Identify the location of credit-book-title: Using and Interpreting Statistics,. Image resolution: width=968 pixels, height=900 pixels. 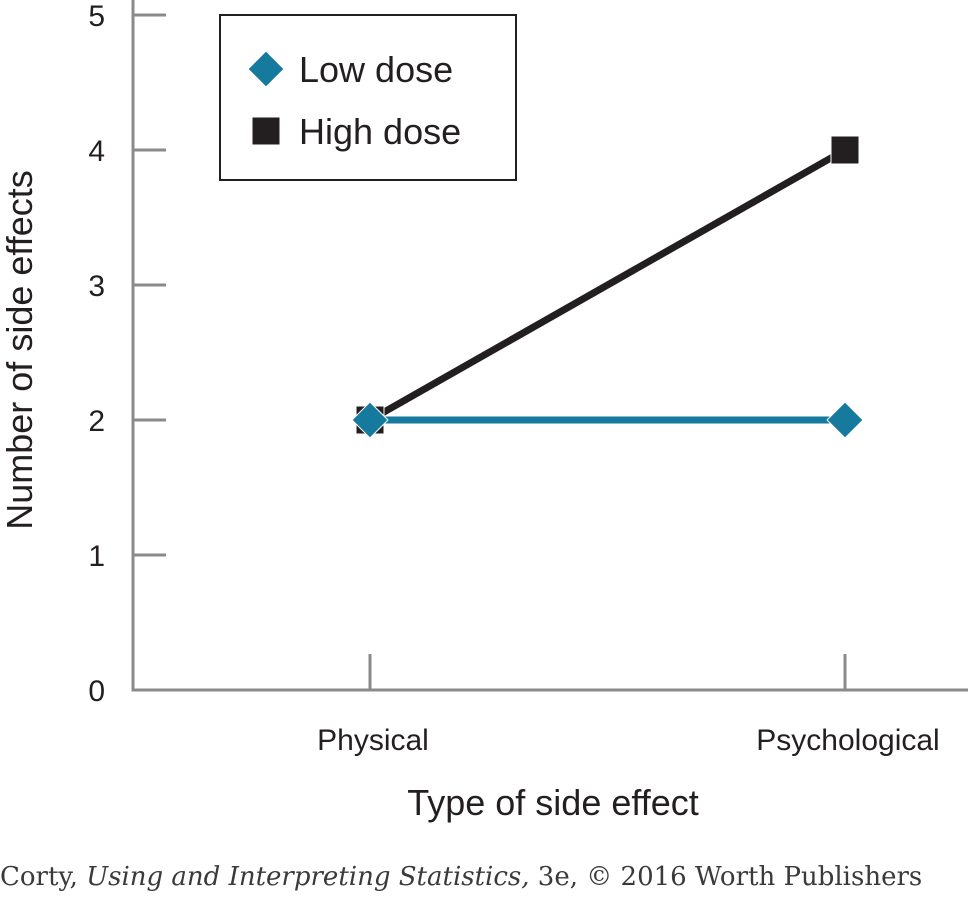
(308, 877).